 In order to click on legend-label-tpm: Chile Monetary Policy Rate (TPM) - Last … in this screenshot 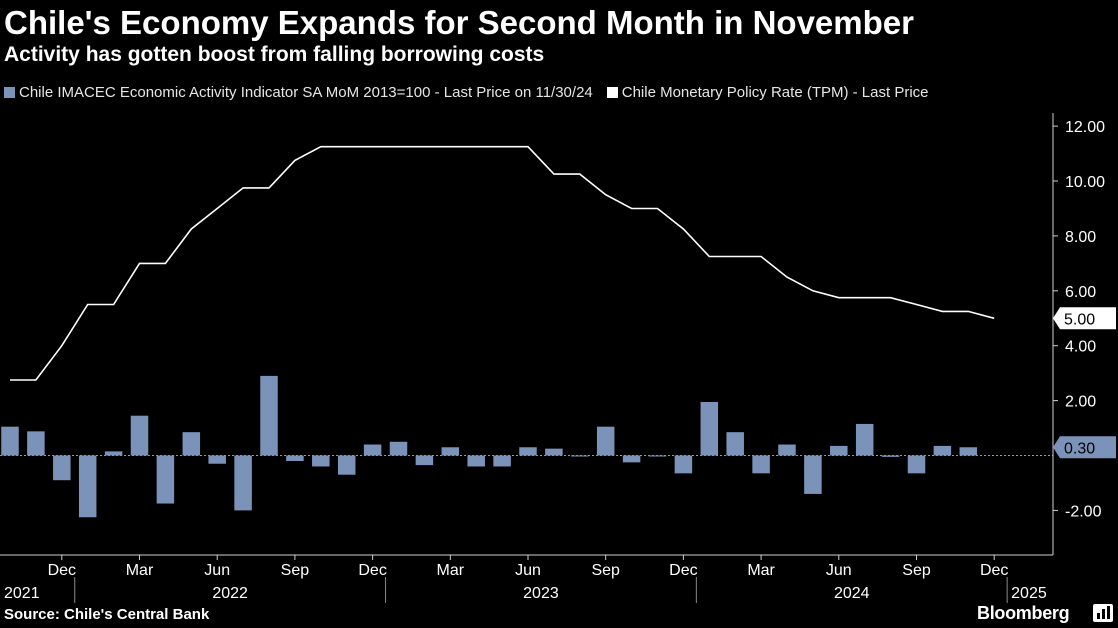, I will do `click(775, 92)`.